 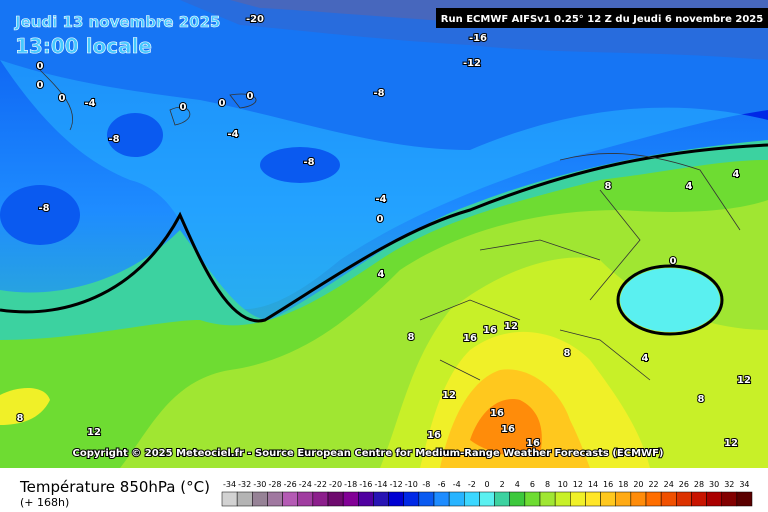 What do you see at coordinates (714, 484) in the screenshot?
I see `scale-label: 30` at bounding box center [714, 484].